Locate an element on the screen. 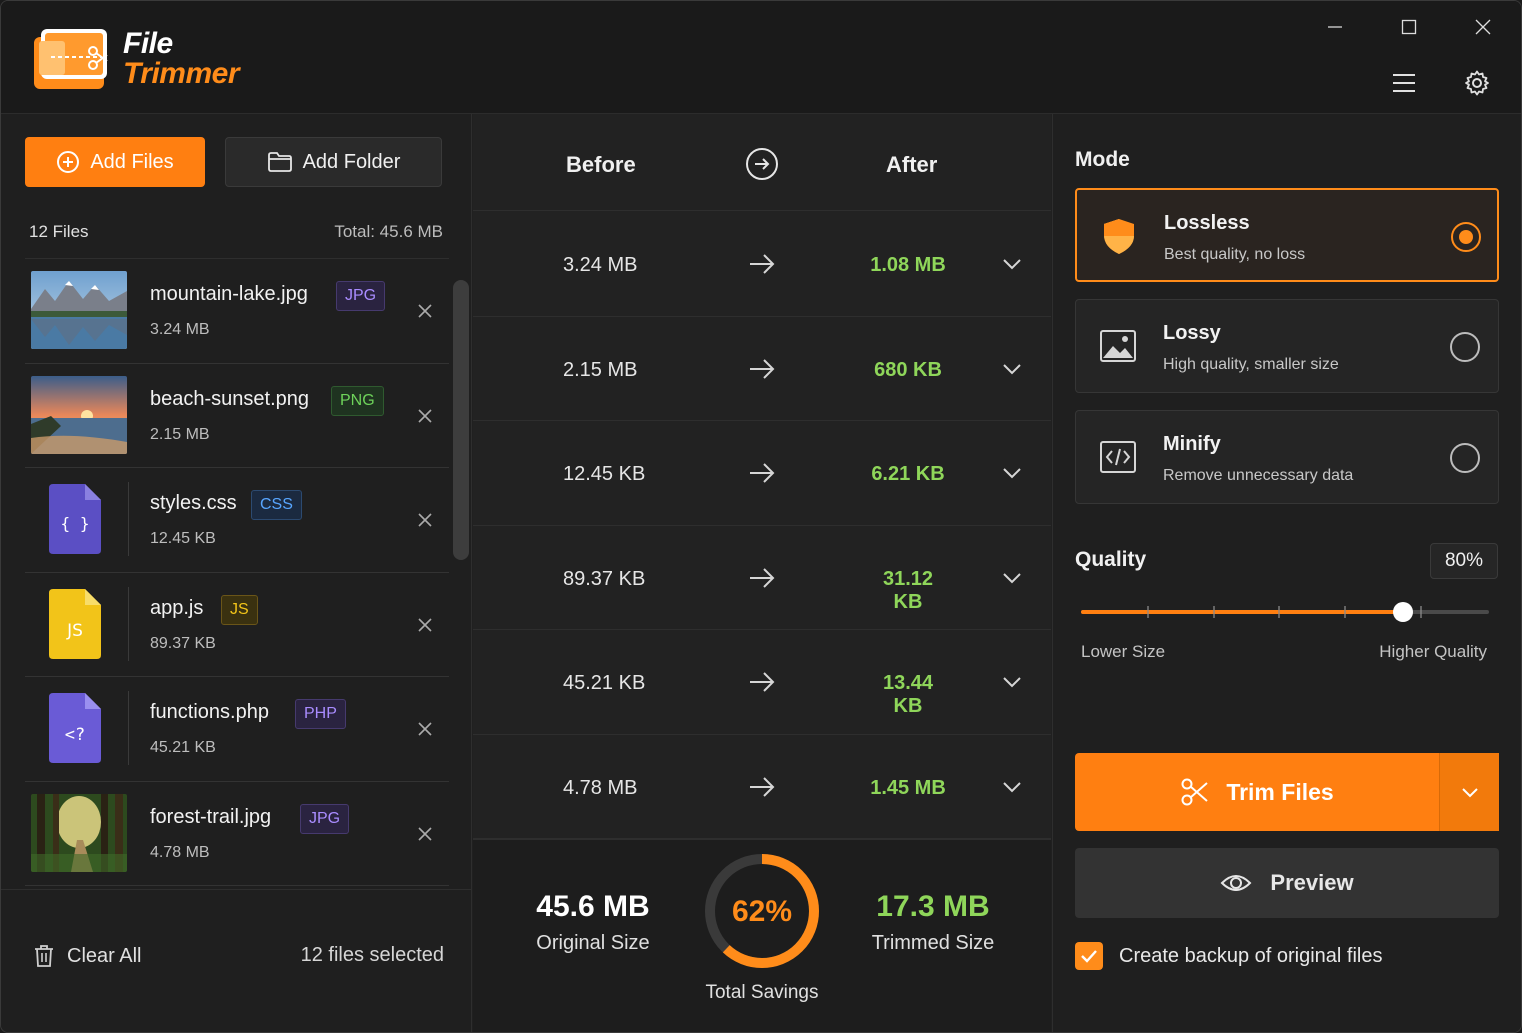 This screenshot has width=1522, height=1033. mode-desc: Remove unnecessary data is located at coordinates (1258, 475).